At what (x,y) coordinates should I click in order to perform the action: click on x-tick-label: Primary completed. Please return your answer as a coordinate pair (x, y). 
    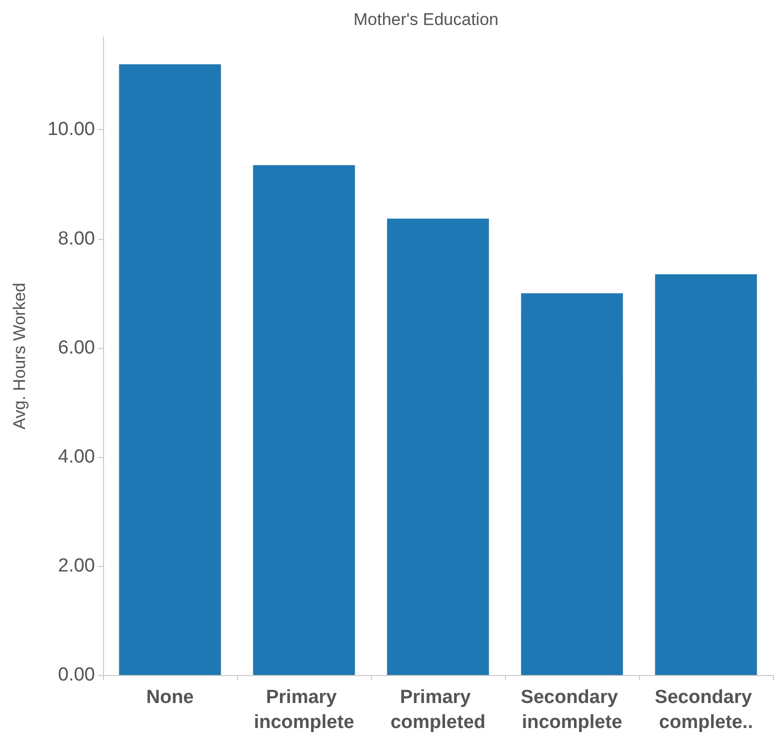
    Looking at the image, I should click on (438, 710).